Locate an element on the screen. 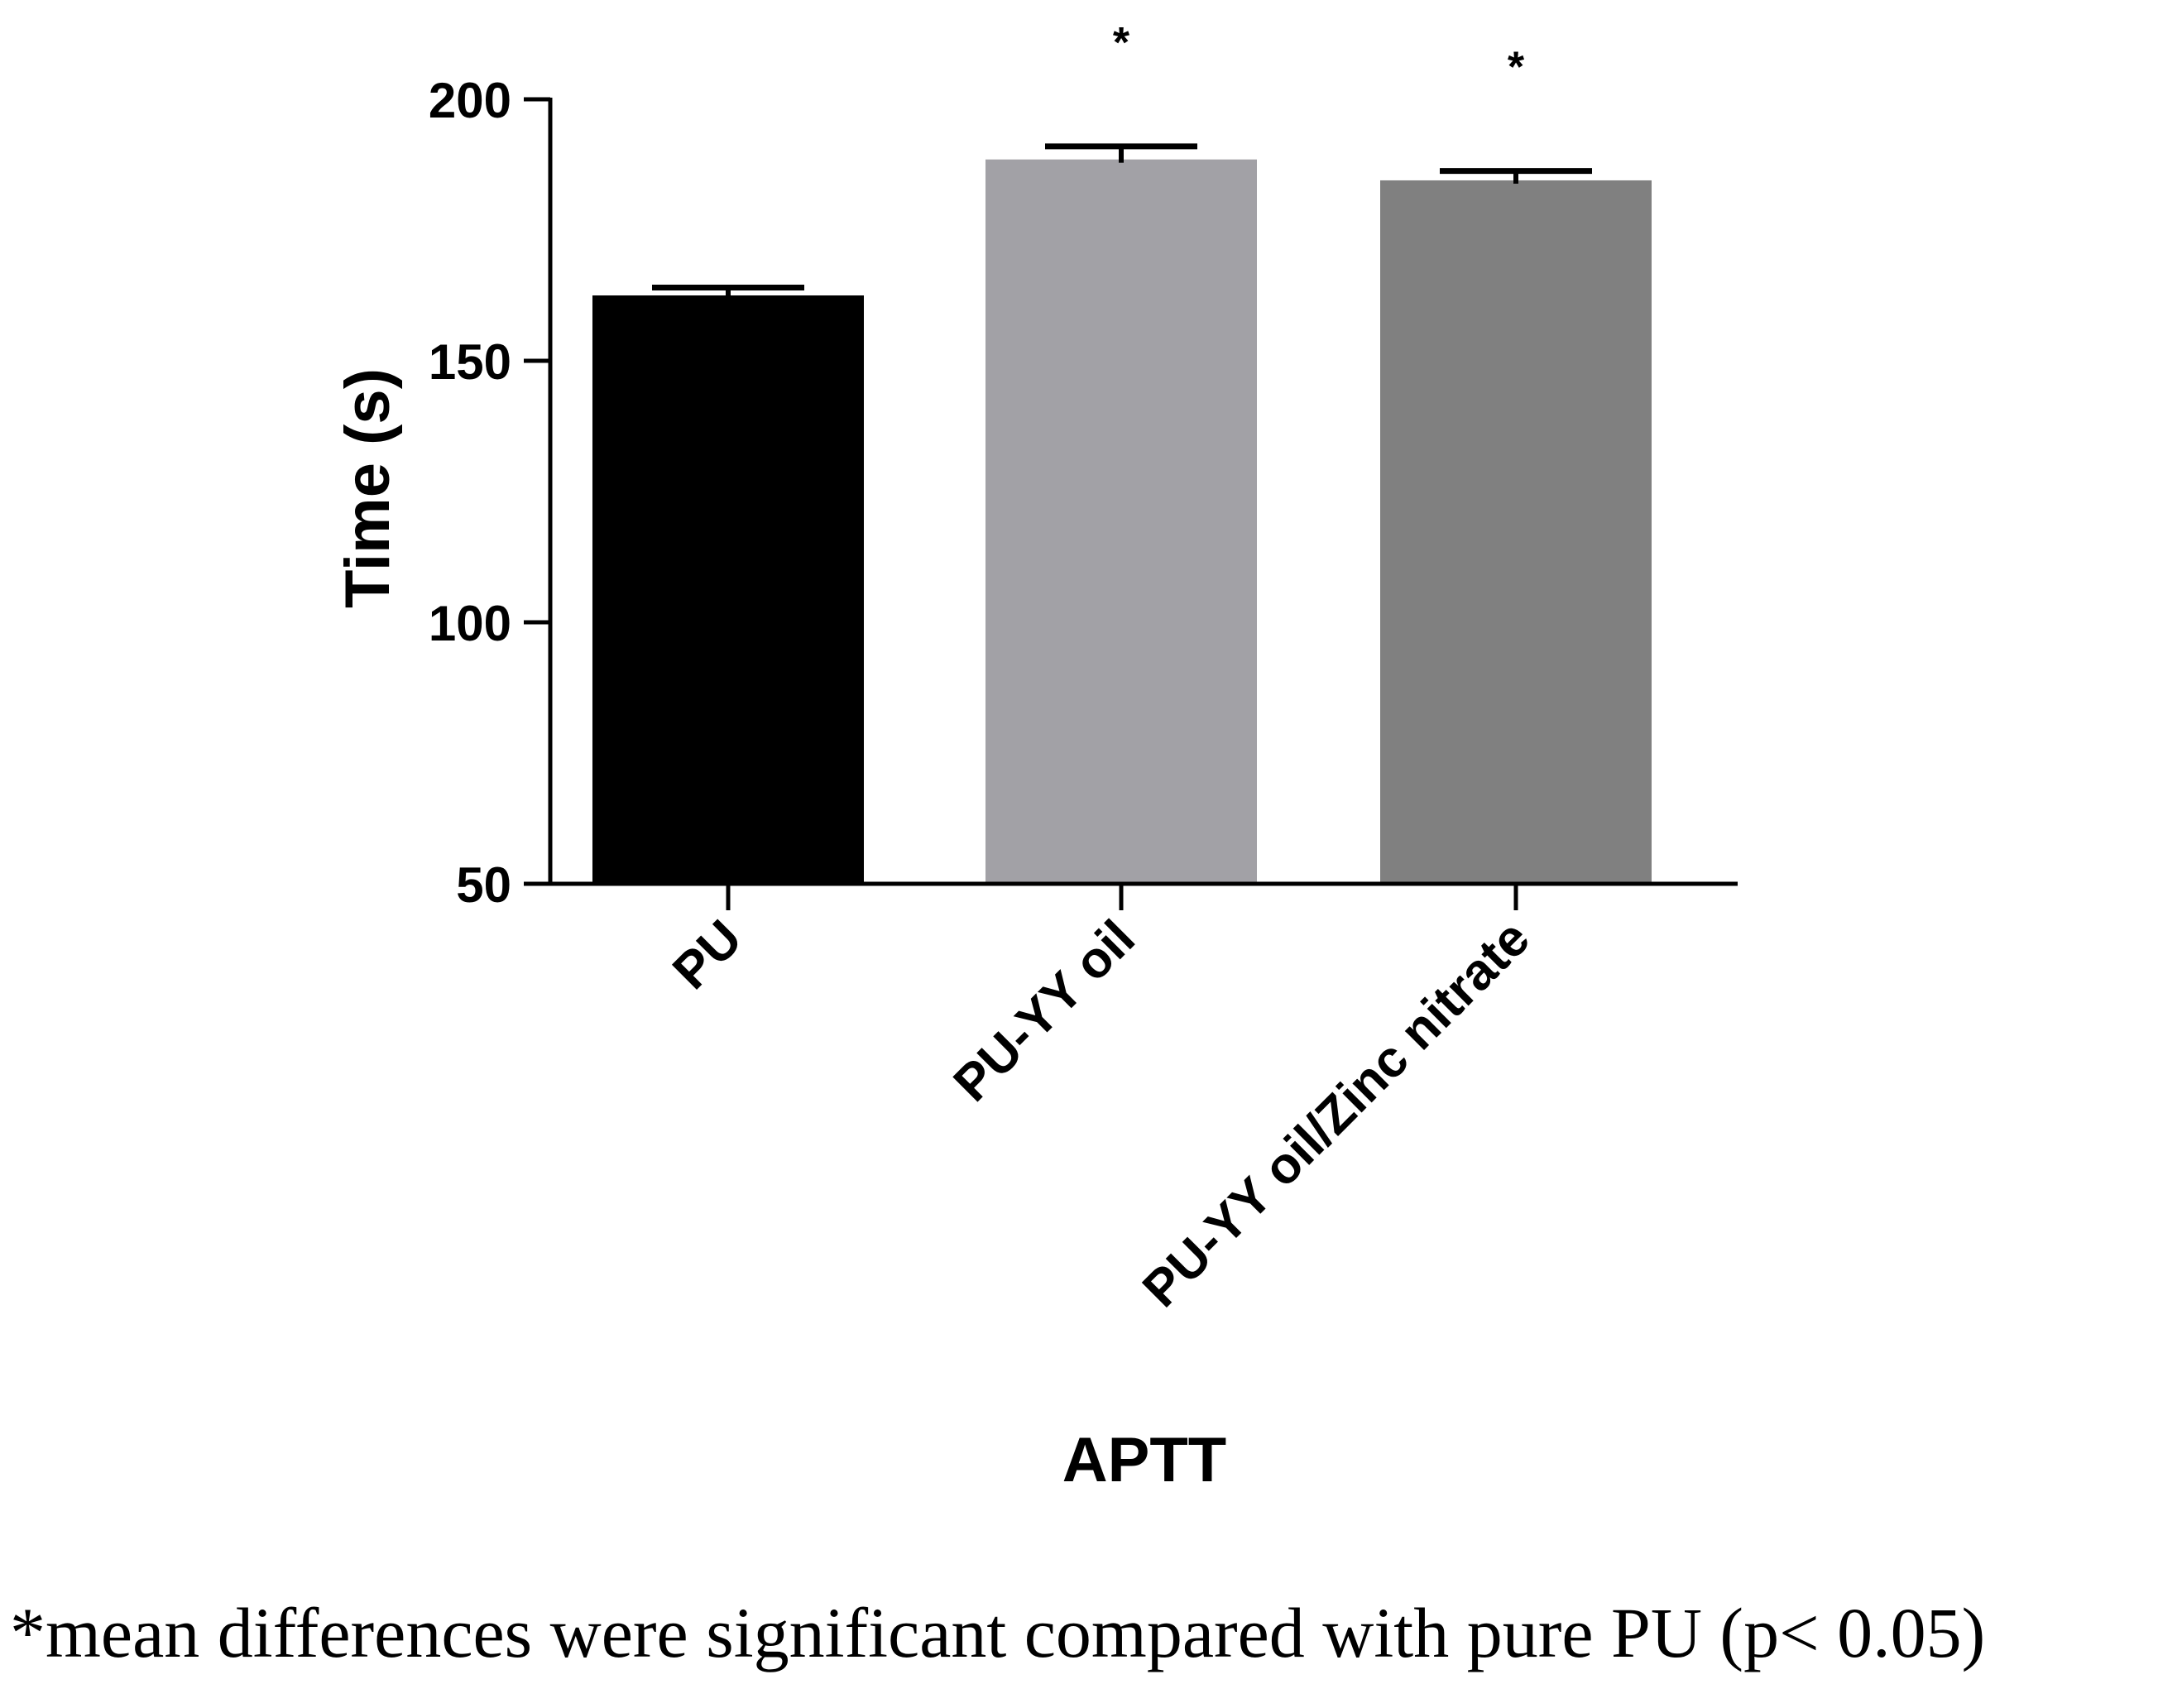 The image size is (2158, 1708). significance-markers-layer: ** is located at coordinates (1319, 56).